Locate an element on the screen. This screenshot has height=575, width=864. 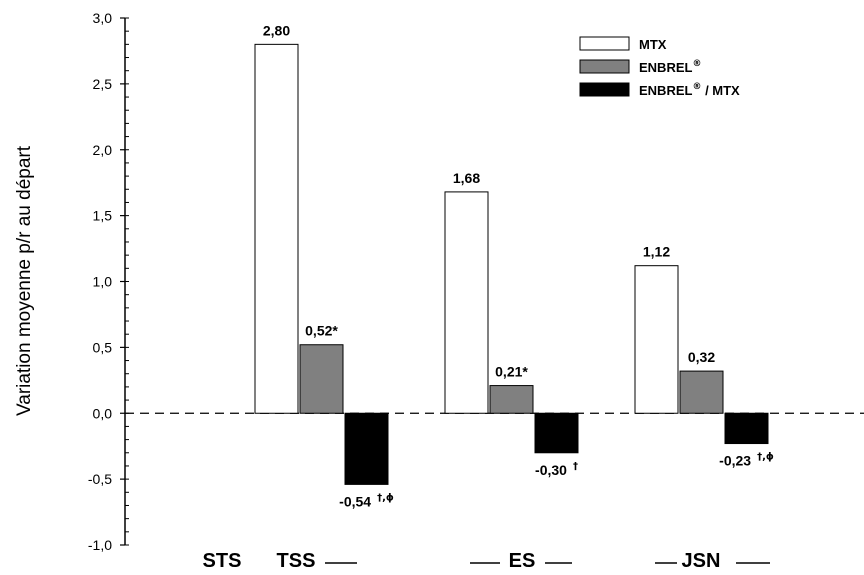
category-labels: STS TSS ES JSN is located at coordinates (486, 561).